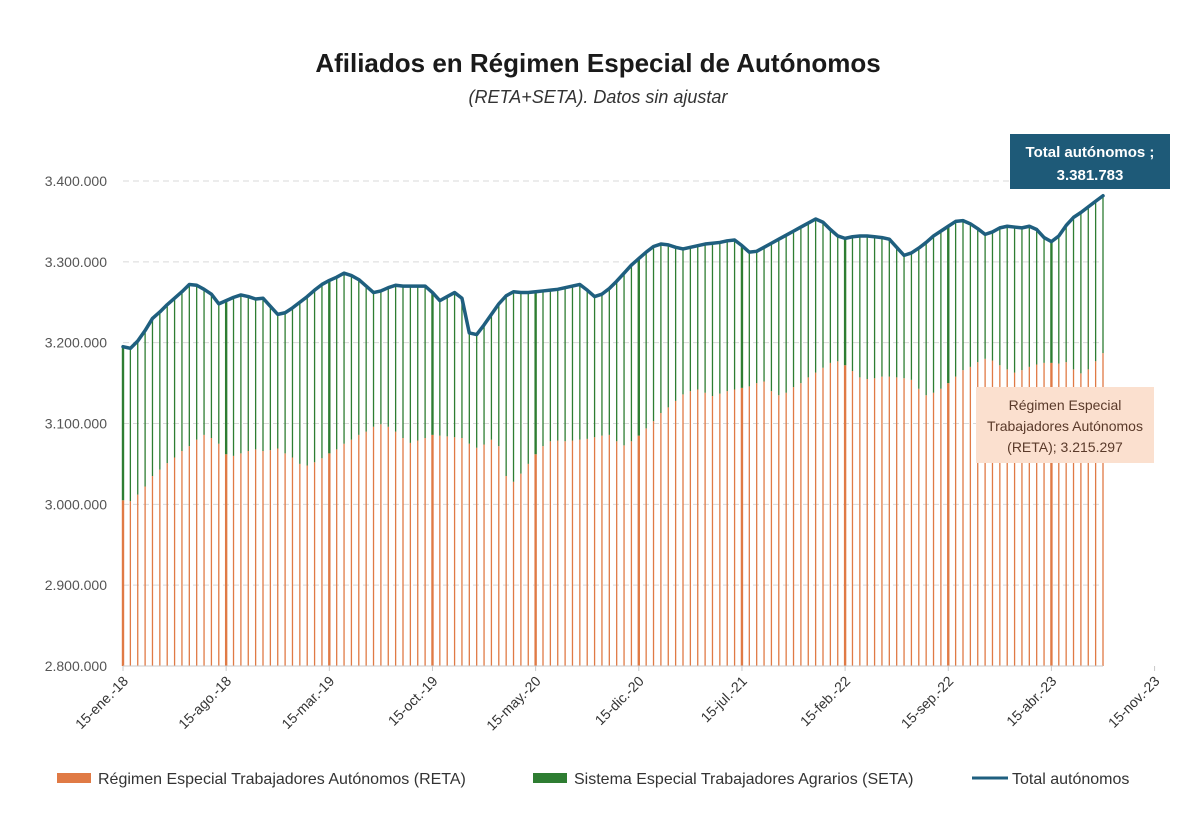  Describe the element at coordinates (599, 97) in the screenshot. I see `chart-subtitle: (RETA+SETA). Datos sin ajustar` at that location.